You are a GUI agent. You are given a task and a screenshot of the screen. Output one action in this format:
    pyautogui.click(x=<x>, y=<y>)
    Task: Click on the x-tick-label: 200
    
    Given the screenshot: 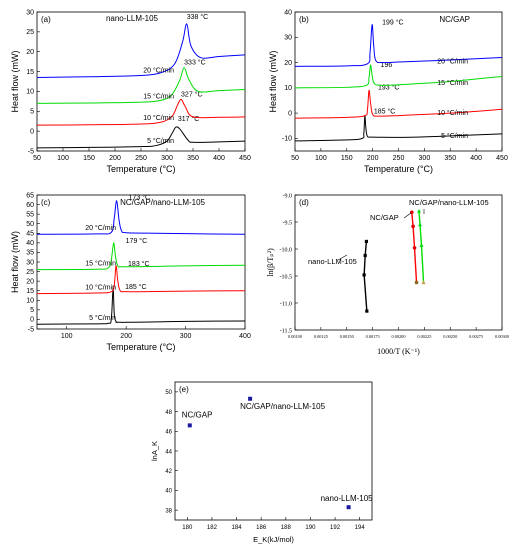 What is the action you would take?
    pyautogui.click(x=115, y=158)
    